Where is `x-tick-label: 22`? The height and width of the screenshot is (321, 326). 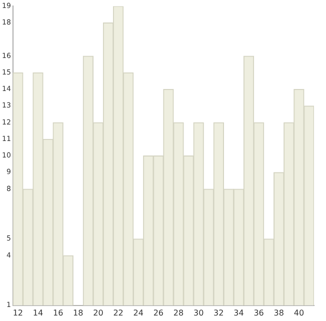
x-tick-label: 22 is located at coordinates (118, 313).